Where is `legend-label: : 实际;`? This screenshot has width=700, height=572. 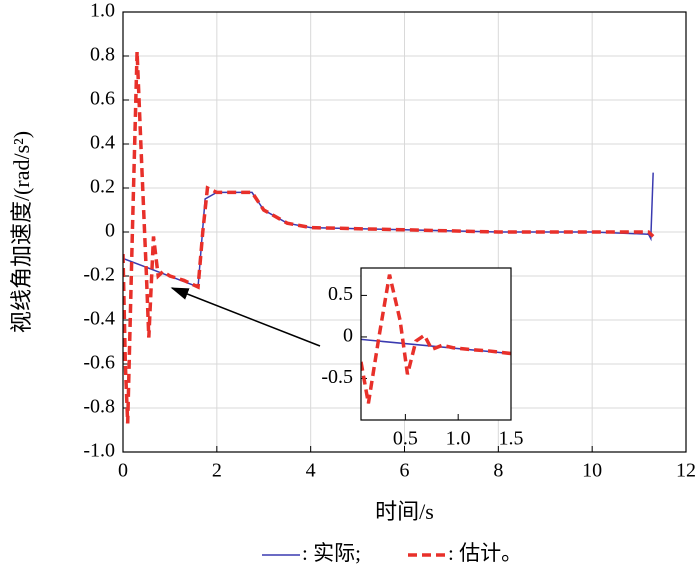
legend-label: : 实际; is located at coordinates (331, 553).